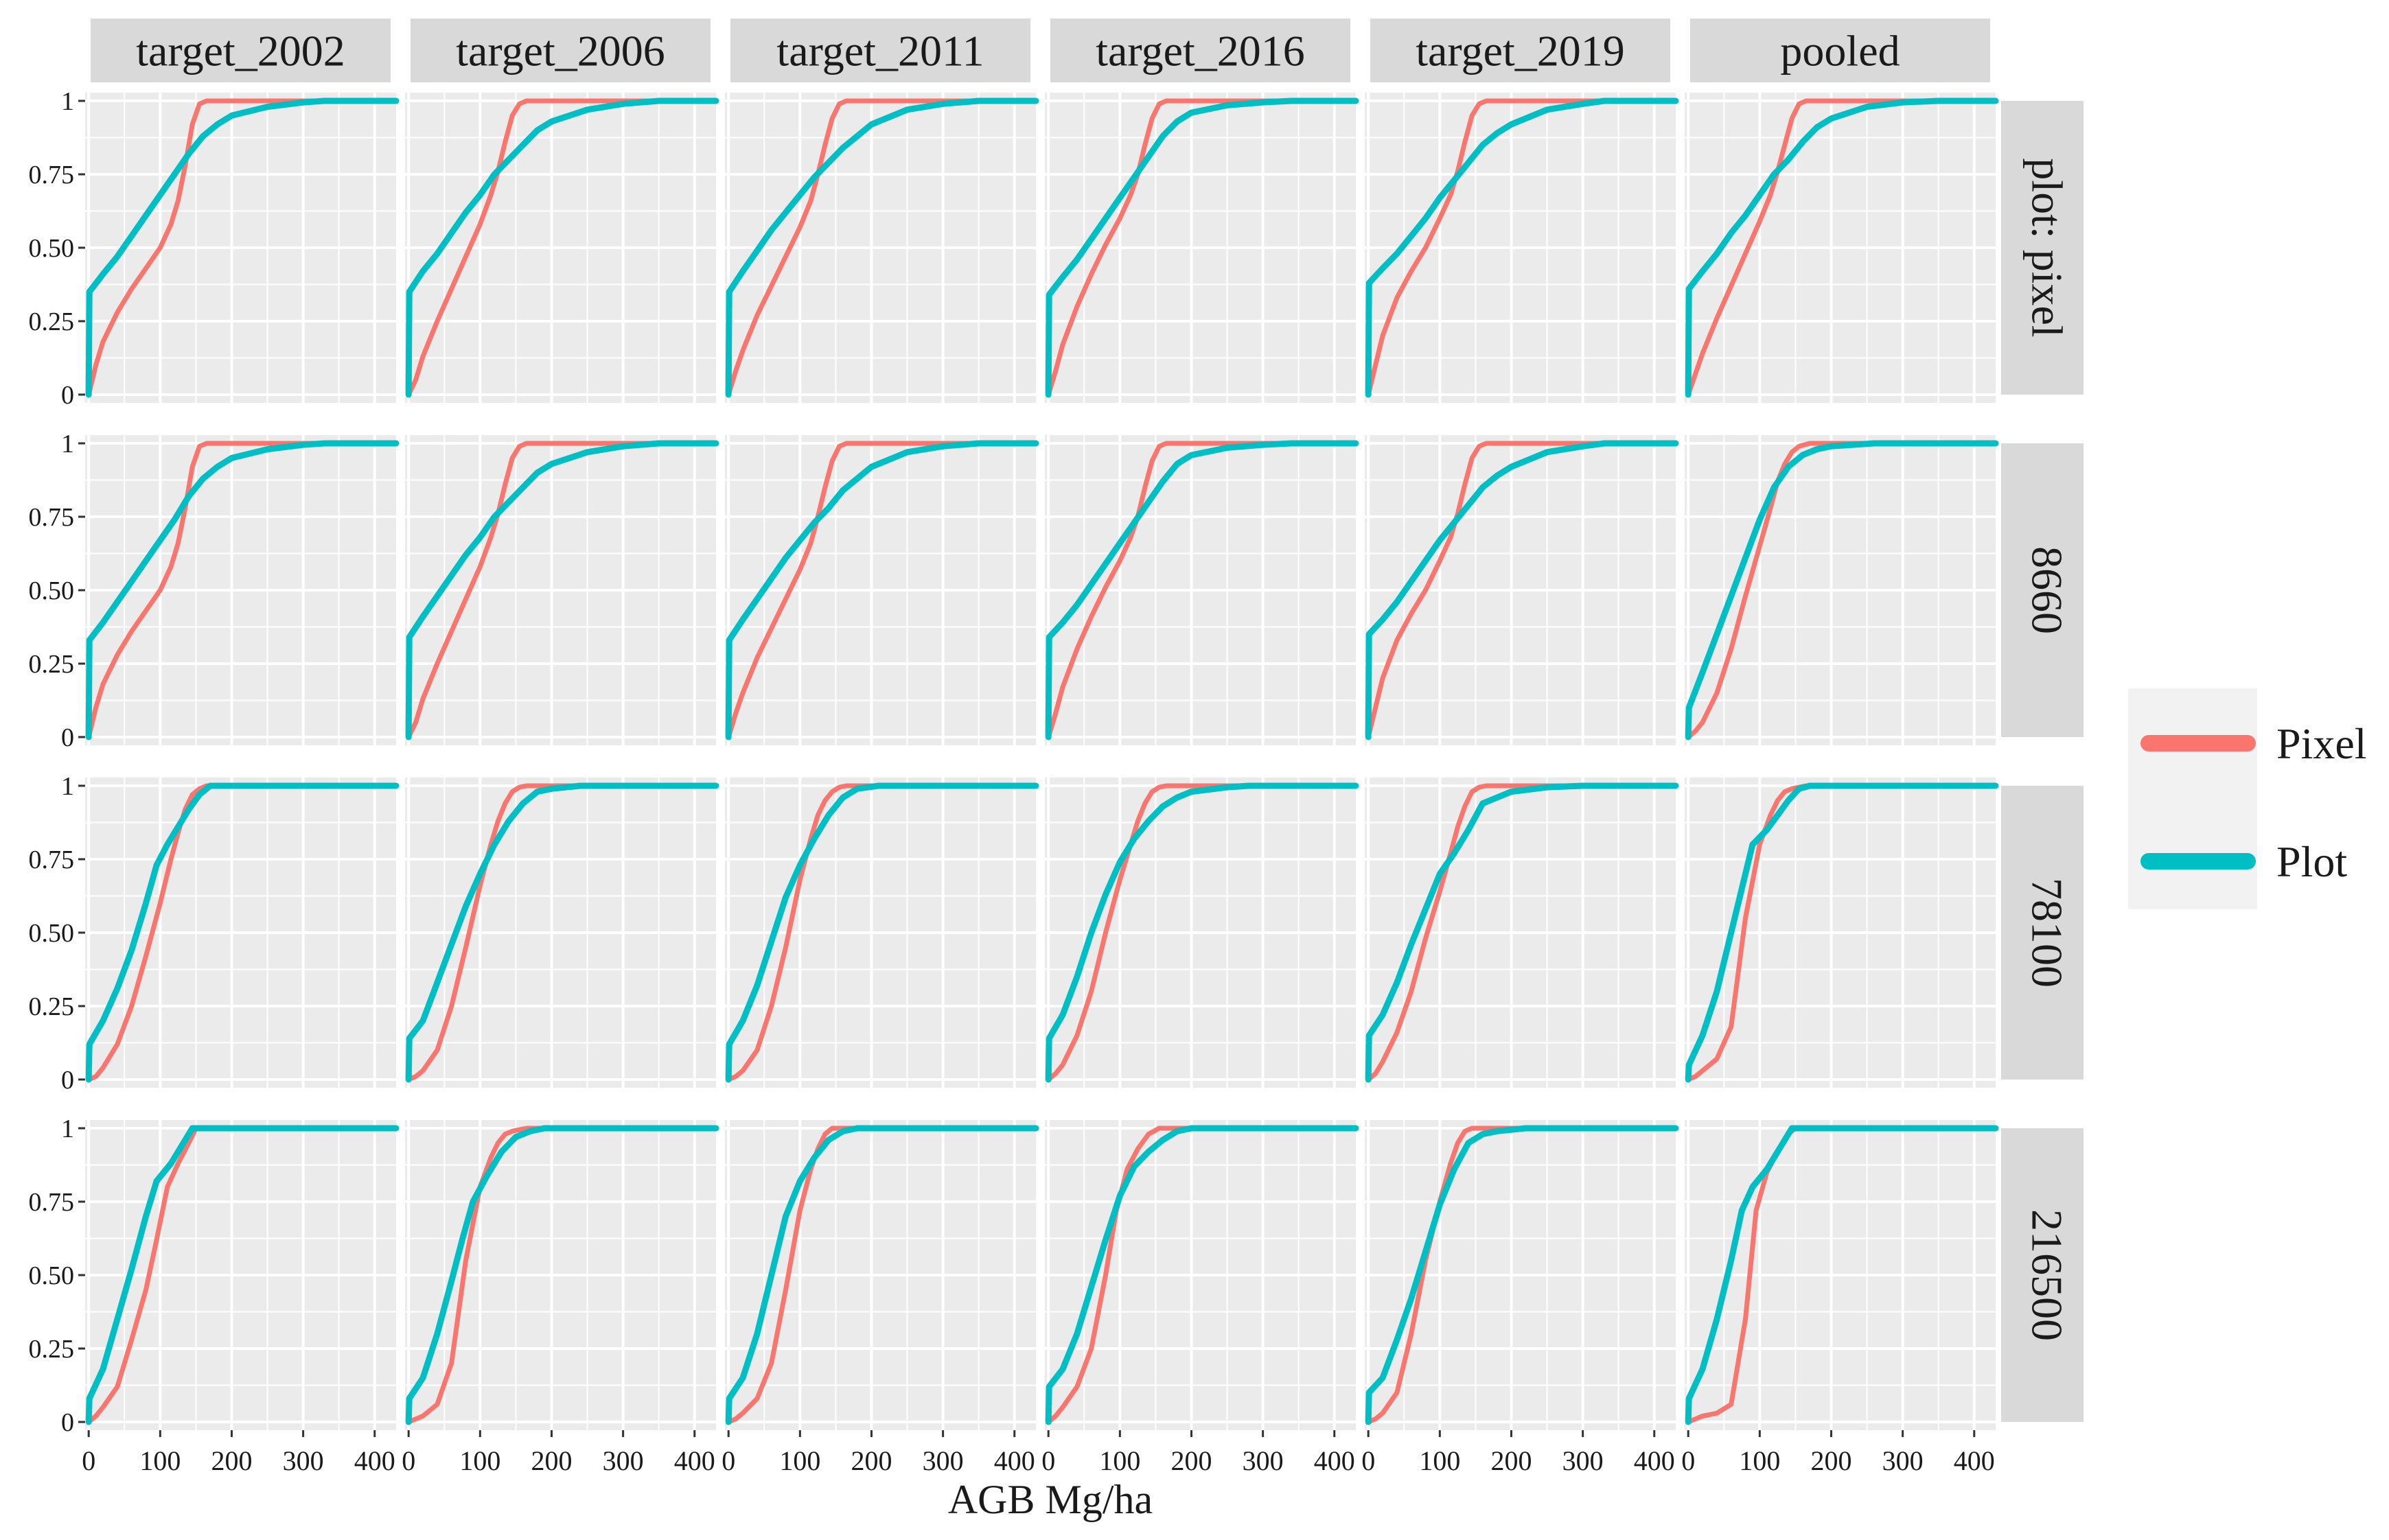 The height and width of the screenshot is (1540, 2389). I want to click on y-axis-216500: 0 0.25 0.50 0.75 1, so click(57, 1276).